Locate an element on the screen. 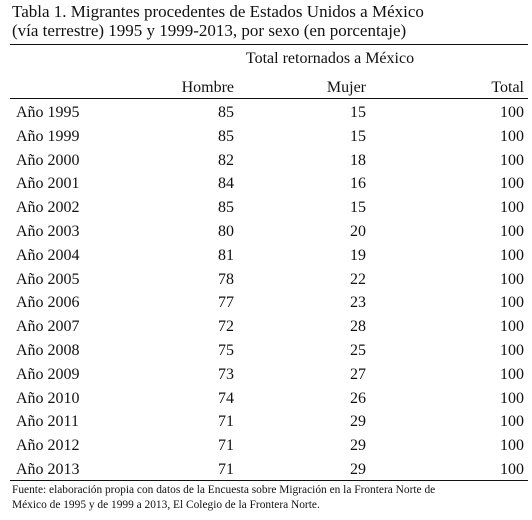 This screenshot has width=532, height=520. row-mujer-cell: 23 is located at coordinates (358, 303).